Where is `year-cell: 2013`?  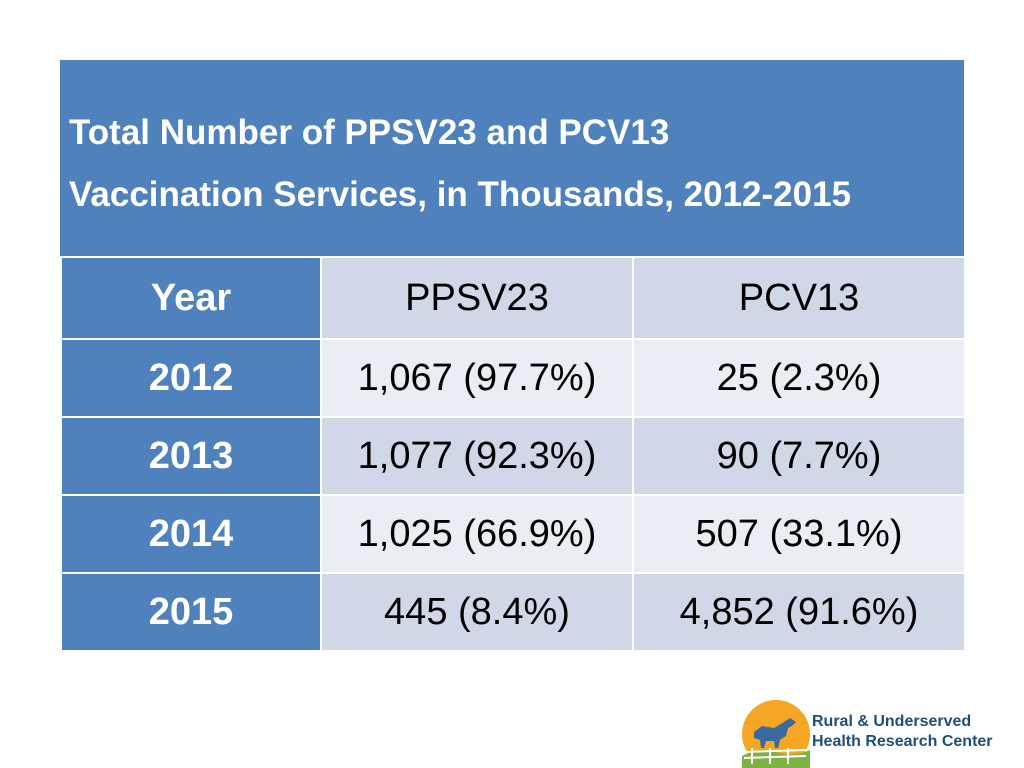
year-cell: 2013 is located at coordinates (191, 456).